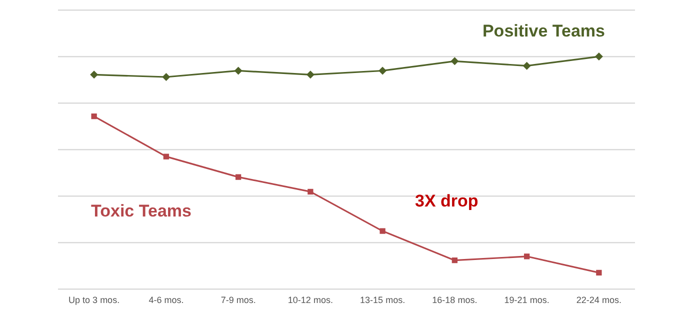 This screenshot has width=690, height=326. I want to click on x-tick-label: 10-12 mos., so click(310, 300).